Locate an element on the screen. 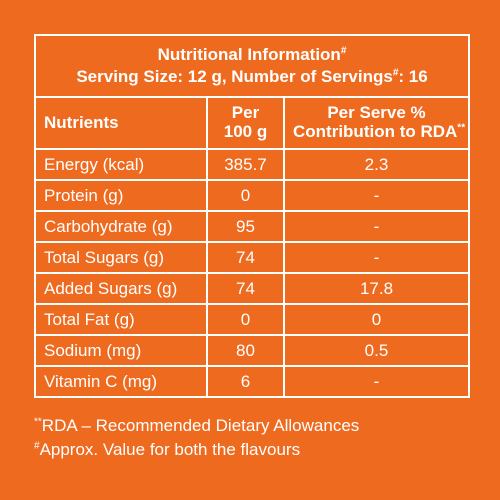 The height and width of the screenshot is (500, 500). nutrient-name: Total Sugars (g) is located at coordinates (121, 257).